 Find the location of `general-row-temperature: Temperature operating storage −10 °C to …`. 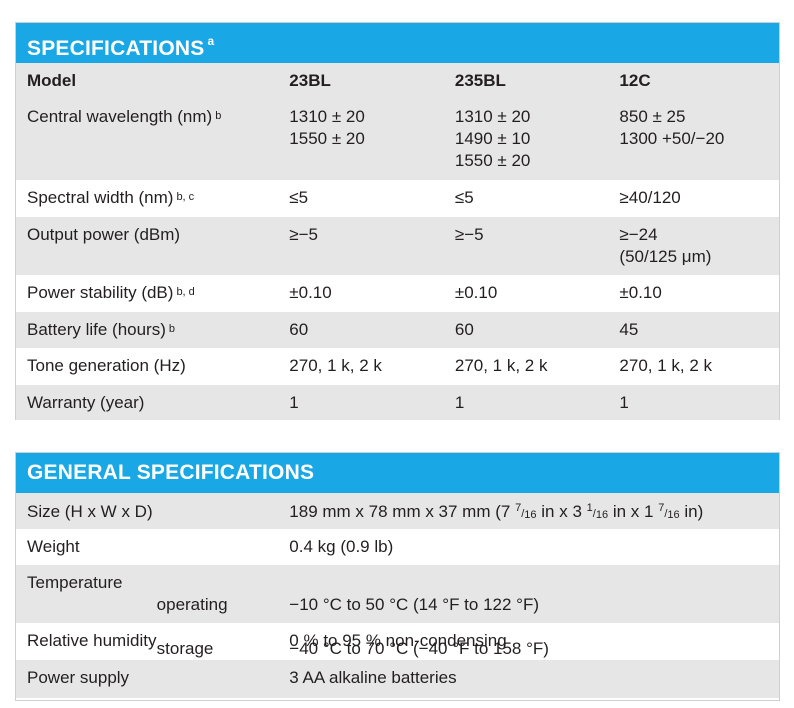

general-row-temperature: Temperature operating storage −10 °C to … is located at coordinates (397, 611).